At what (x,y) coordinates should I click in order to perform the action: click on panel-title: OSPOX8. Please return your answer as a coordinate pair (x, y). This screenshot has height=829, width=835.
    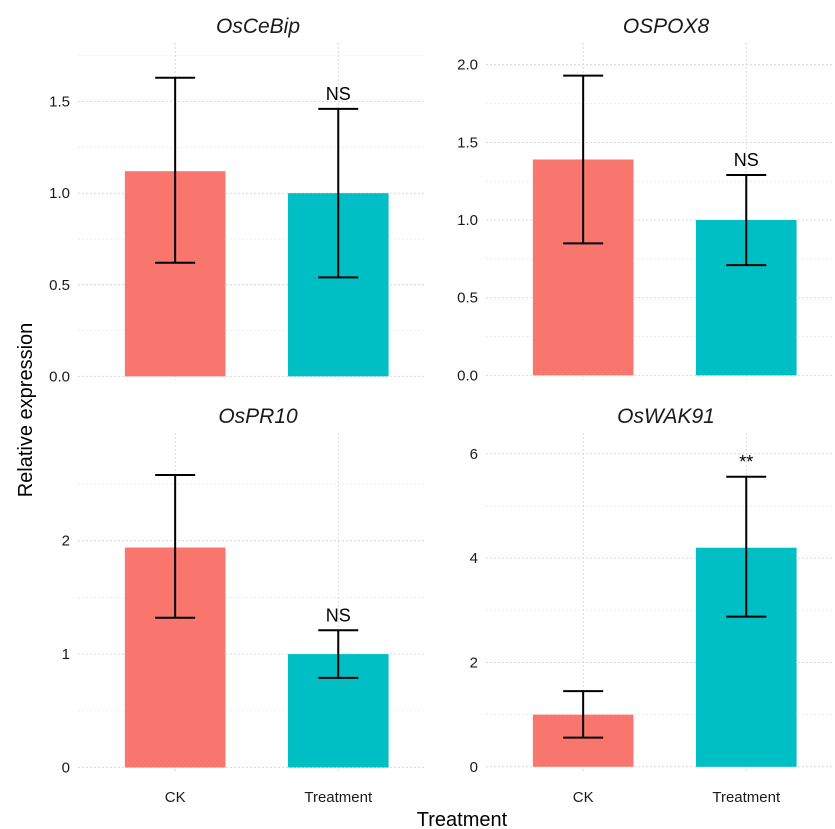
    Looking at the image, I should click on (666, 26).